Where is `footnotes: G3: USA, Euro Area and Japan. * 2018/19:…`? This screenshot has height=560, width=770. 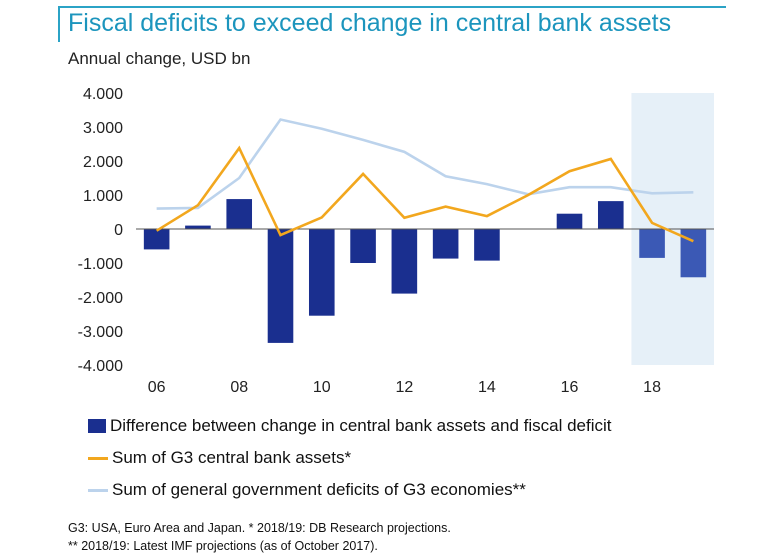 footnotes: G3: USA, Euro Area and Japan. * 2018/19:… is located at coordinates (259, 537).